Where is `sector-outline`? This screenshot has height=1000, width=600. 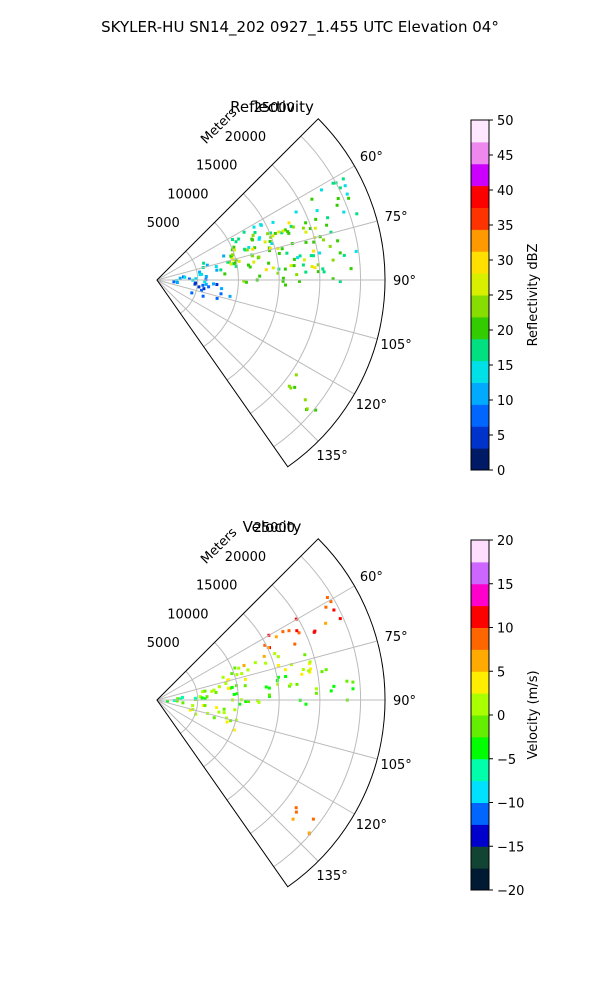 sector-outline is located at coordinates (271, 713).